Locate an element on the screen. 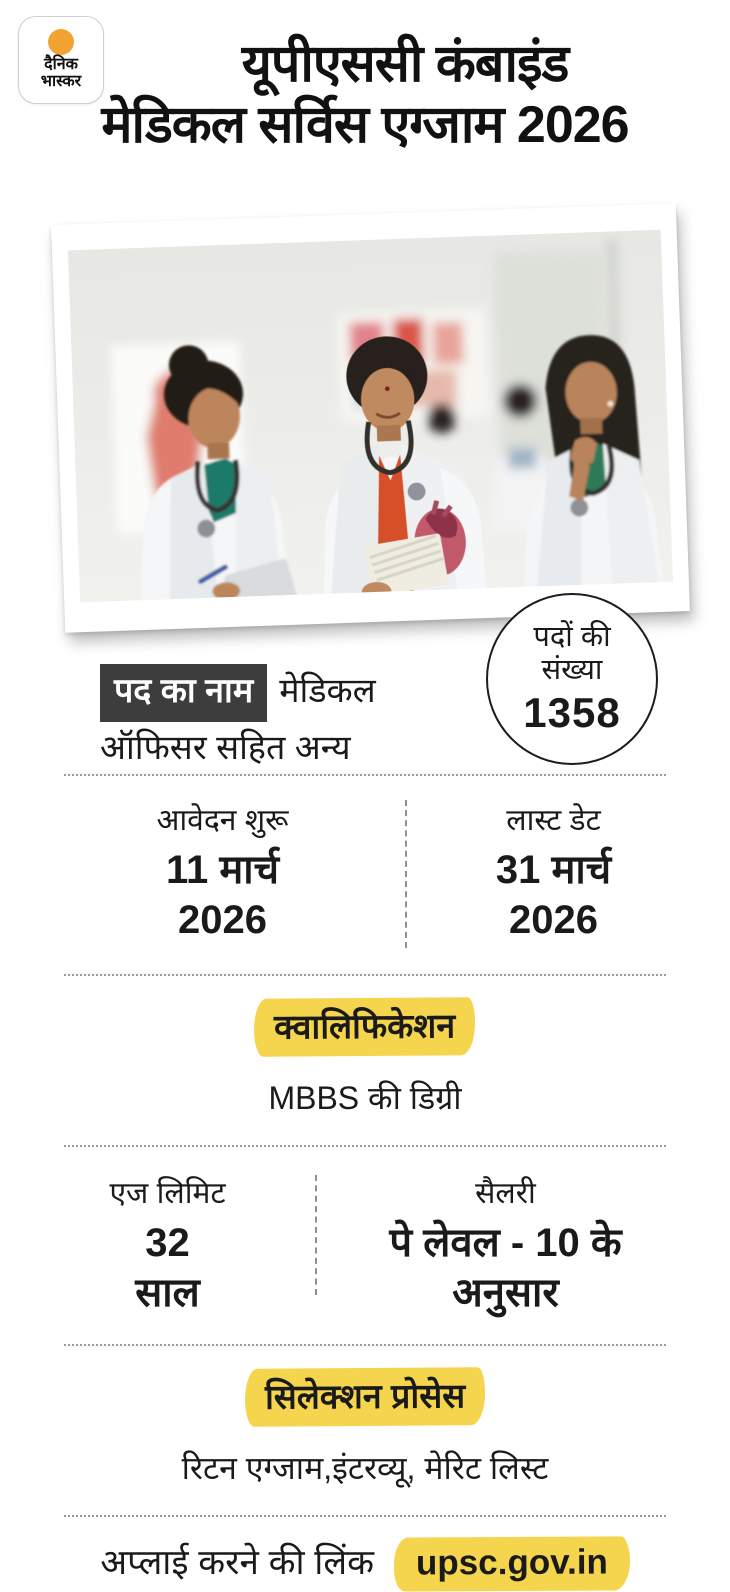  book is located at coordinates (406, 565).